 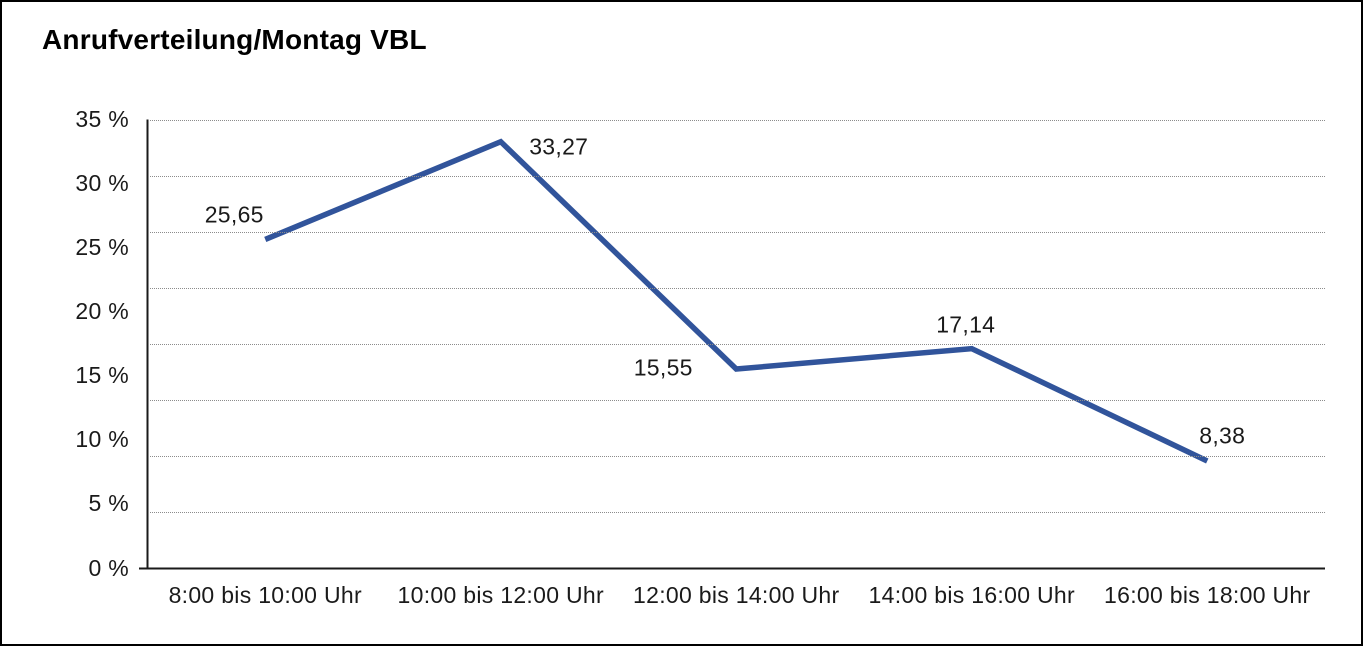 I want to click on y-axis-tick-label: 20 %, so click(x=102, y=310).